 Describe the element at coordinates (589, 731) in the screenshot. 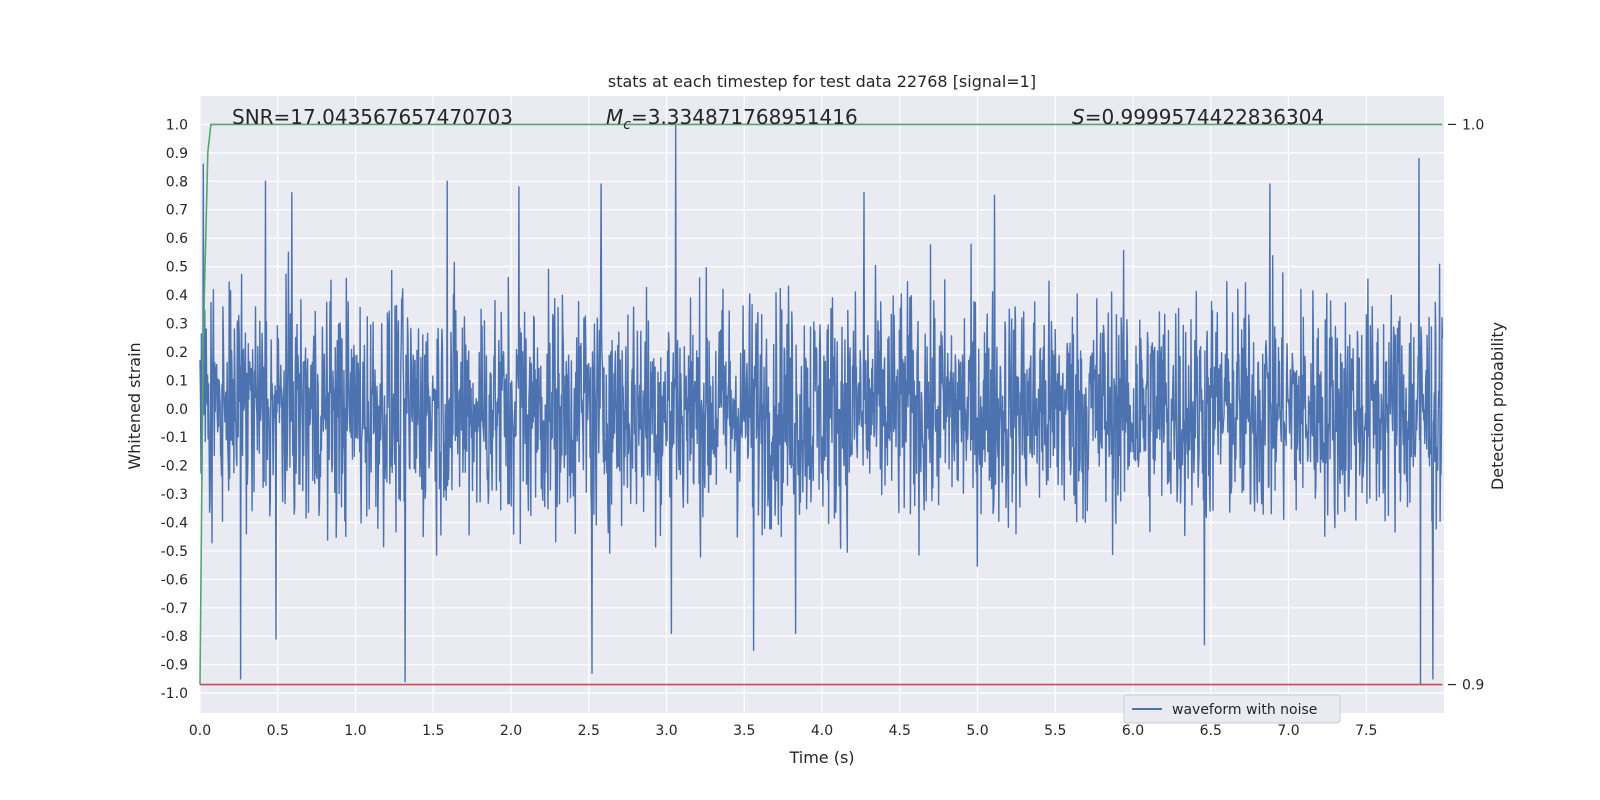

I see `x-tick-label: 2.5` at that location.